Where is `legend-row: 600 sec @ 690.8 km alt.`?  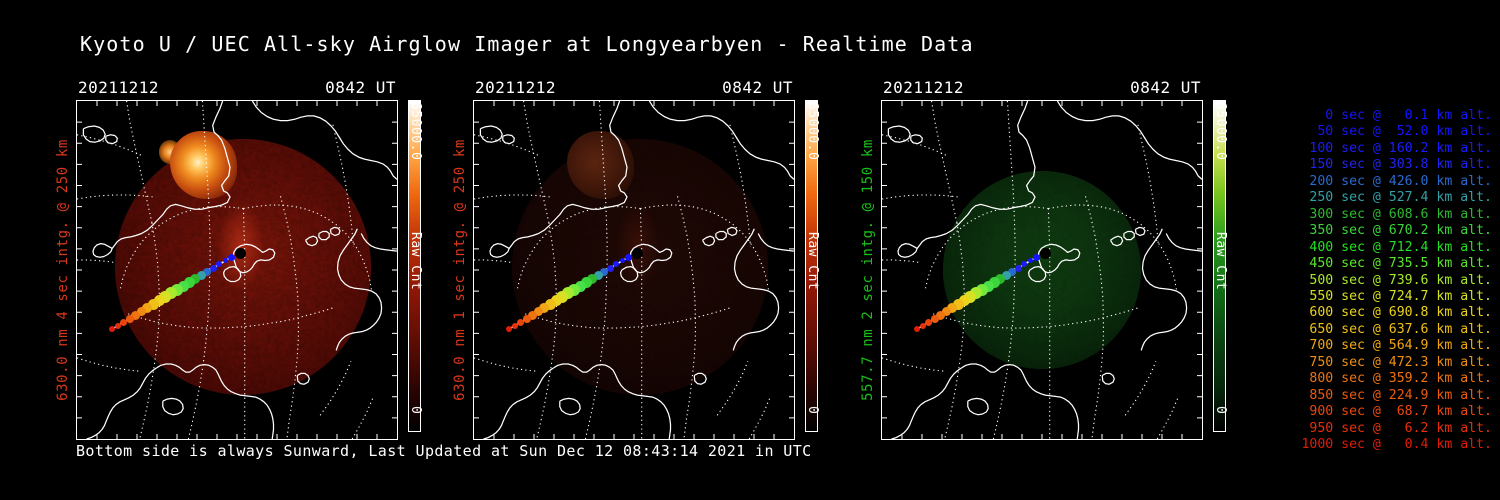
legend-row: 600 sec @ 690.8 km alt. is located at coordinates (1396, 313).